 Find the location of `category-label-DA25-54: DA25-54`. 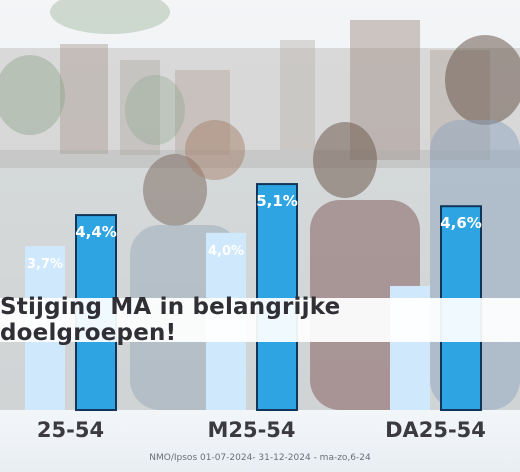

category-label-DA25-54: DA25-54 is located at coordinates (435, 430).